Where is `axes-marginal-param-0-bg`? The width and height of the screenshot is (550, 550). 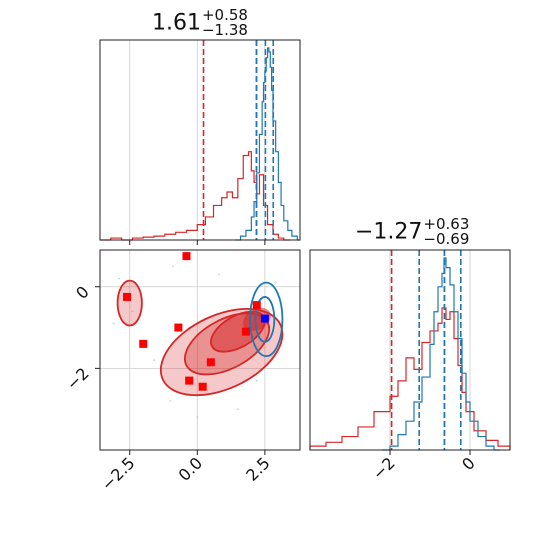
axes-marginal-param-0-bg is located at coordinates (200, 140).